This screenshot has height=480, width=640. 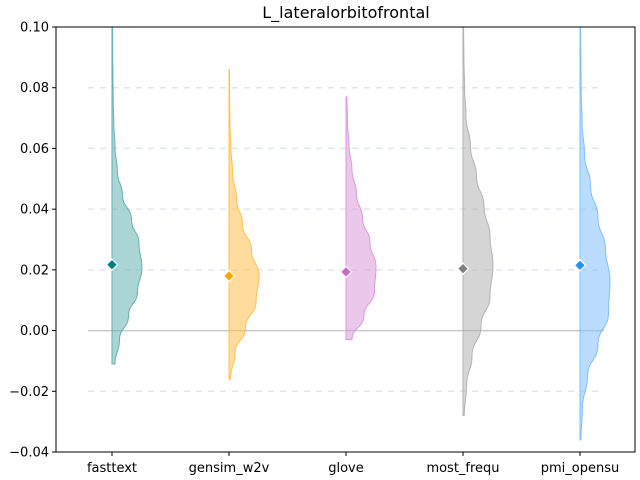 What do you see at coordinates (127, 195) in the screenshot?
I see `violin-fasttext` at bounding box center [127, 195].